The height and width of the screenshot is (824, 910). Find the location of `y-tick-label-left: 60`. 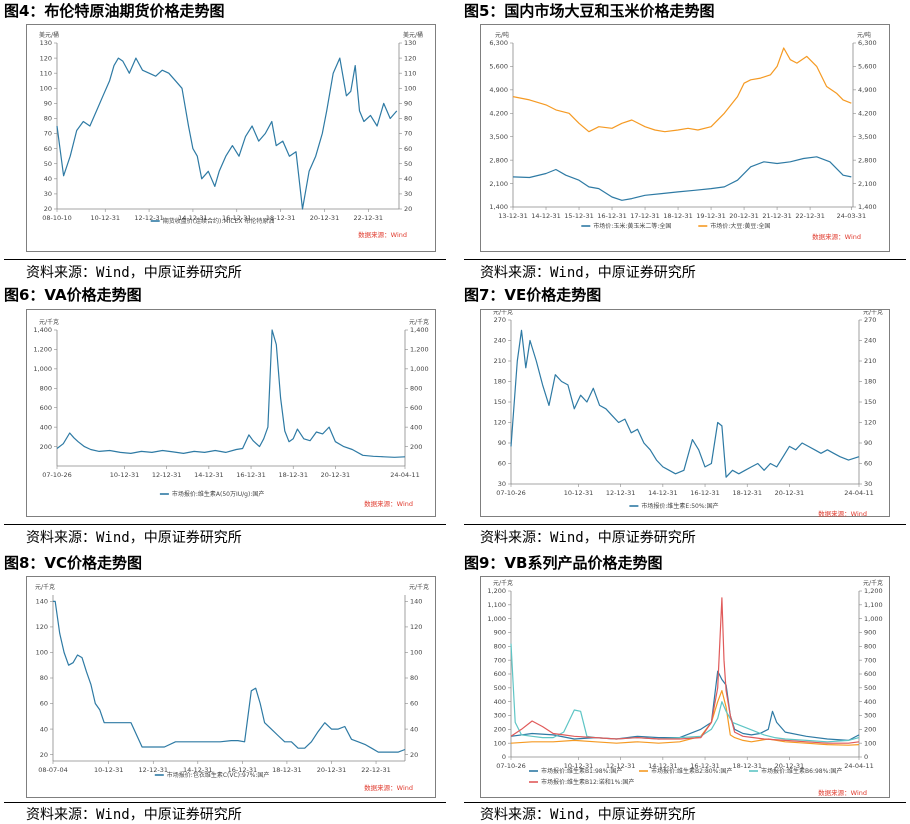

y-tick-label-left: 60 is located at coordinates (48, 149).